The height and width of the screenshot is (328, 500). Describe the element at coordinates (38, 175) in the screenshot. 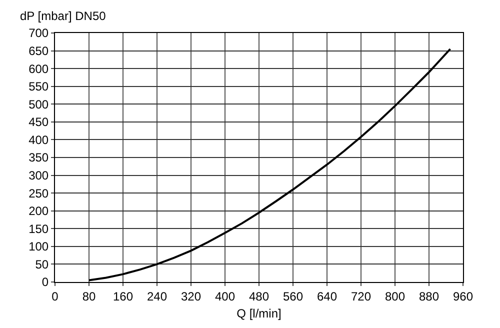

I see `y-tick-label: 300` at that location.